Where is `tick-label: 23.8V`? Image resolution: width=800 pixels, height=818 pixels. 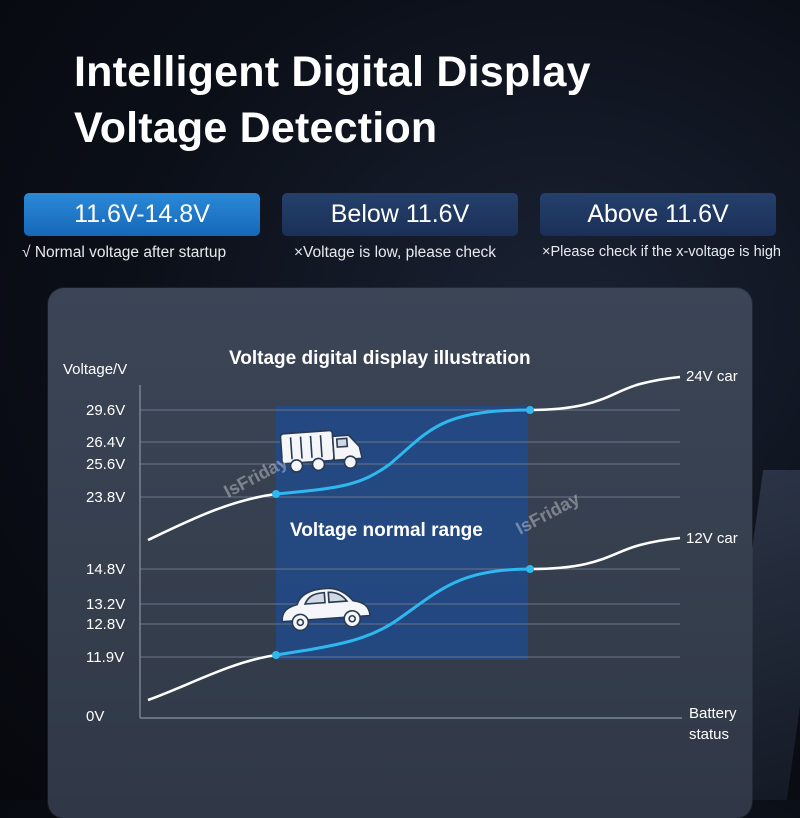
tick-label: 23.8V is located at coordinates (105, 497).